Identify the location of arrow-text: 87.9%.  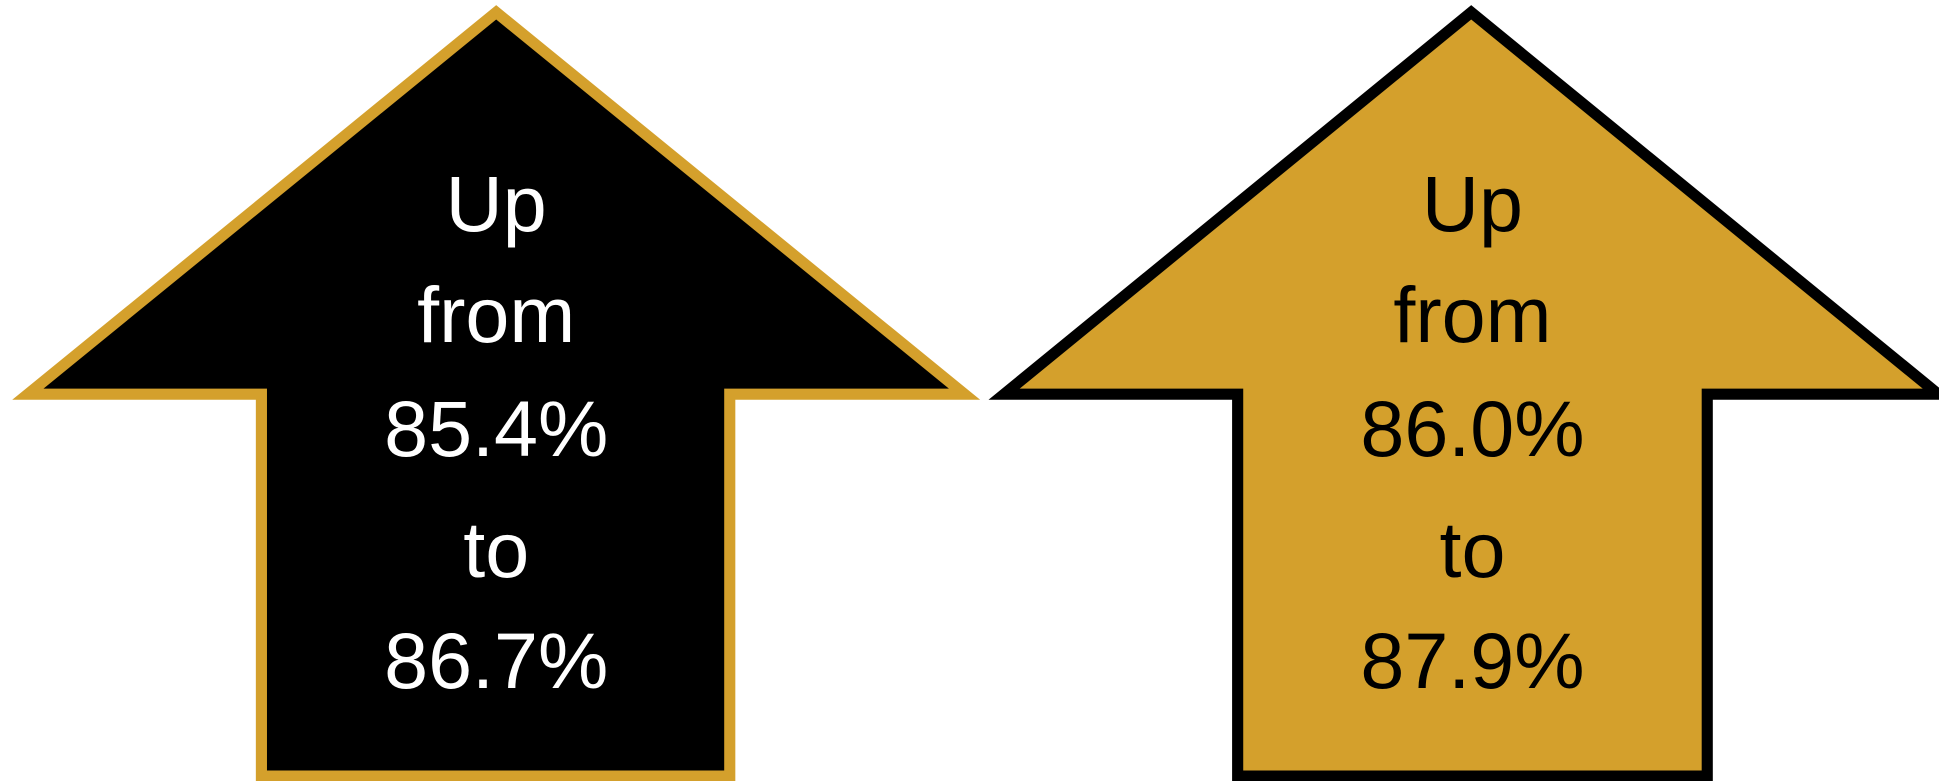
(1472, 660).